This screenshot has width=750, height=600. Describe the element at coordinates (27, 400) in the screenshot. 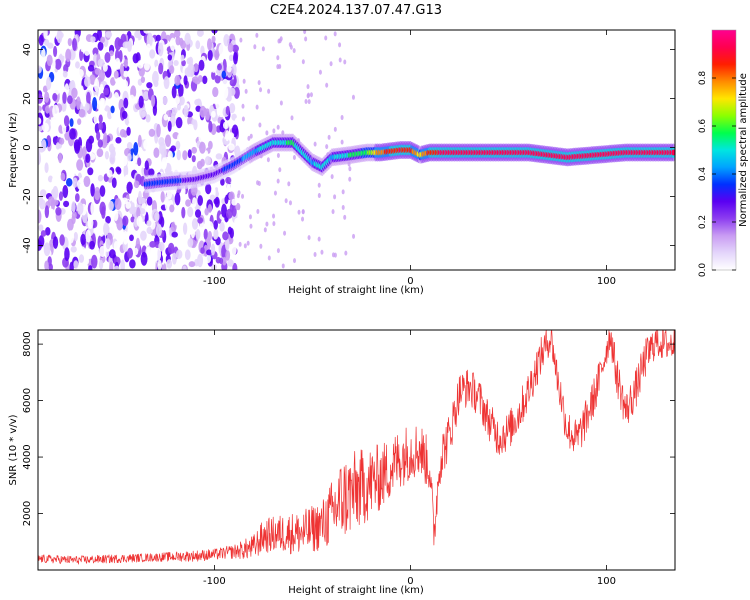

I see `y-tick-label: 6000` at that location.